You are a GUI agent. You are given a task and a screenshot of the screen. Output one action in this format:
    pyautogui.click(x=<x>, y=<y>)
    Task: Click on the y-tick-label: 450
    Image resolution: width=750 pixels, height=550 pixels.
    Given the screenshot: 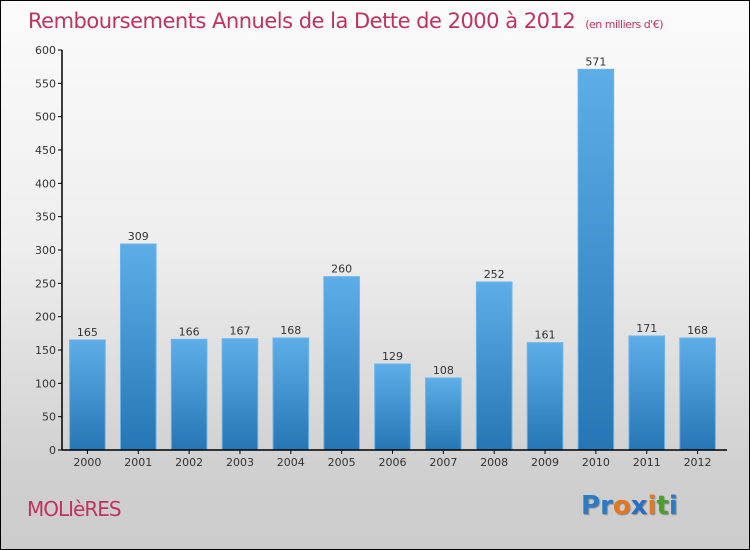 What is the action you would take?
    pyautogui.click(x=45, y=150)
    